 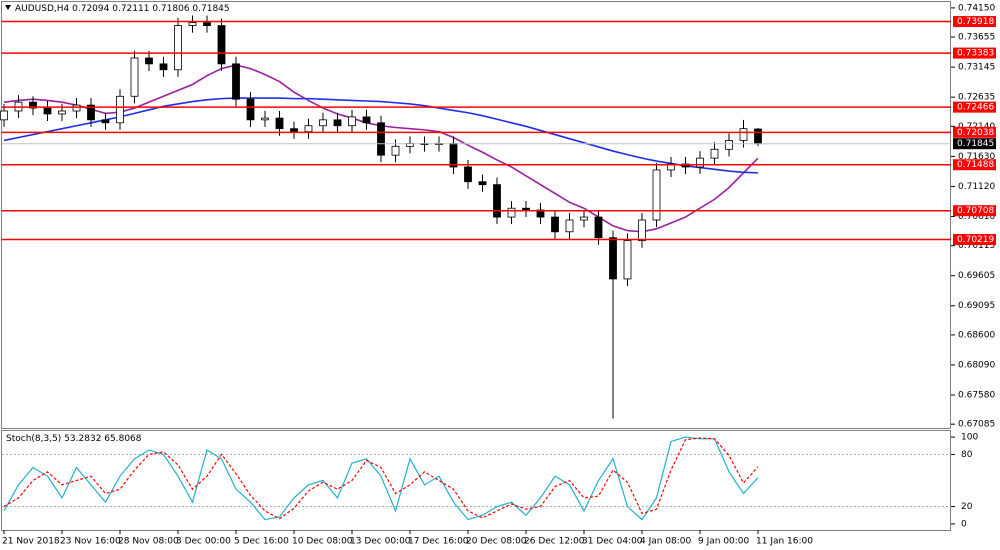 What do you see at coordinates (148, 542) in the screenshot?
I see `x-tick-label: 28 Nov 08:00` at bounding box center [148, 542].